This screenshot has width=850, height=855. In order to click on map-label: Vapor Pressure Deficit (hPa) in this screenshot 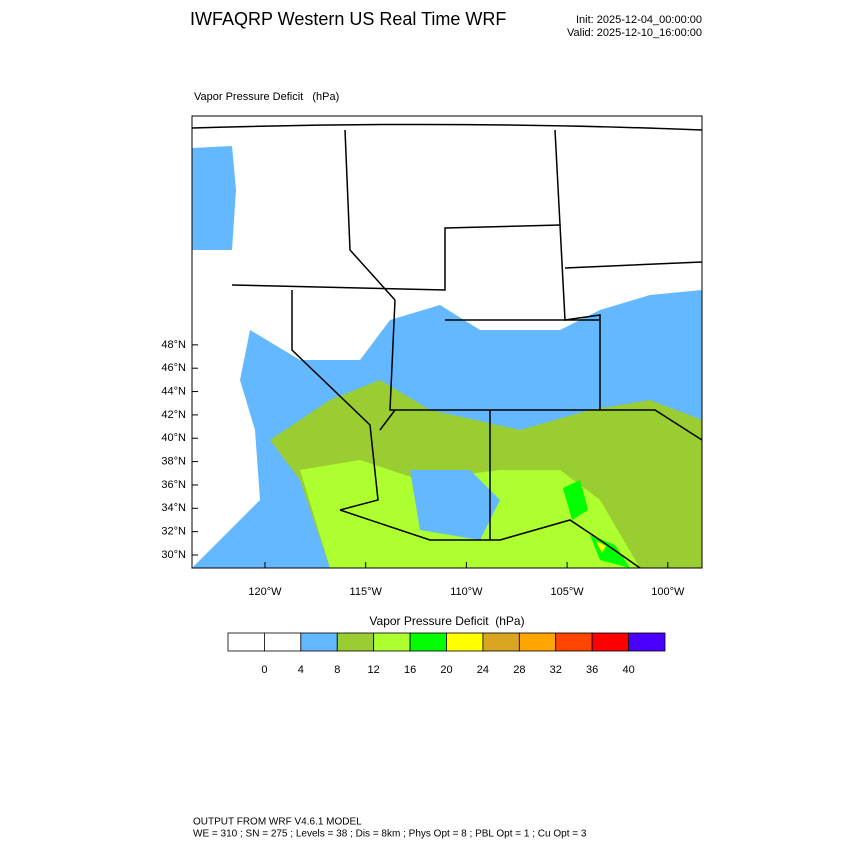, I will do `click(266, 97)`.